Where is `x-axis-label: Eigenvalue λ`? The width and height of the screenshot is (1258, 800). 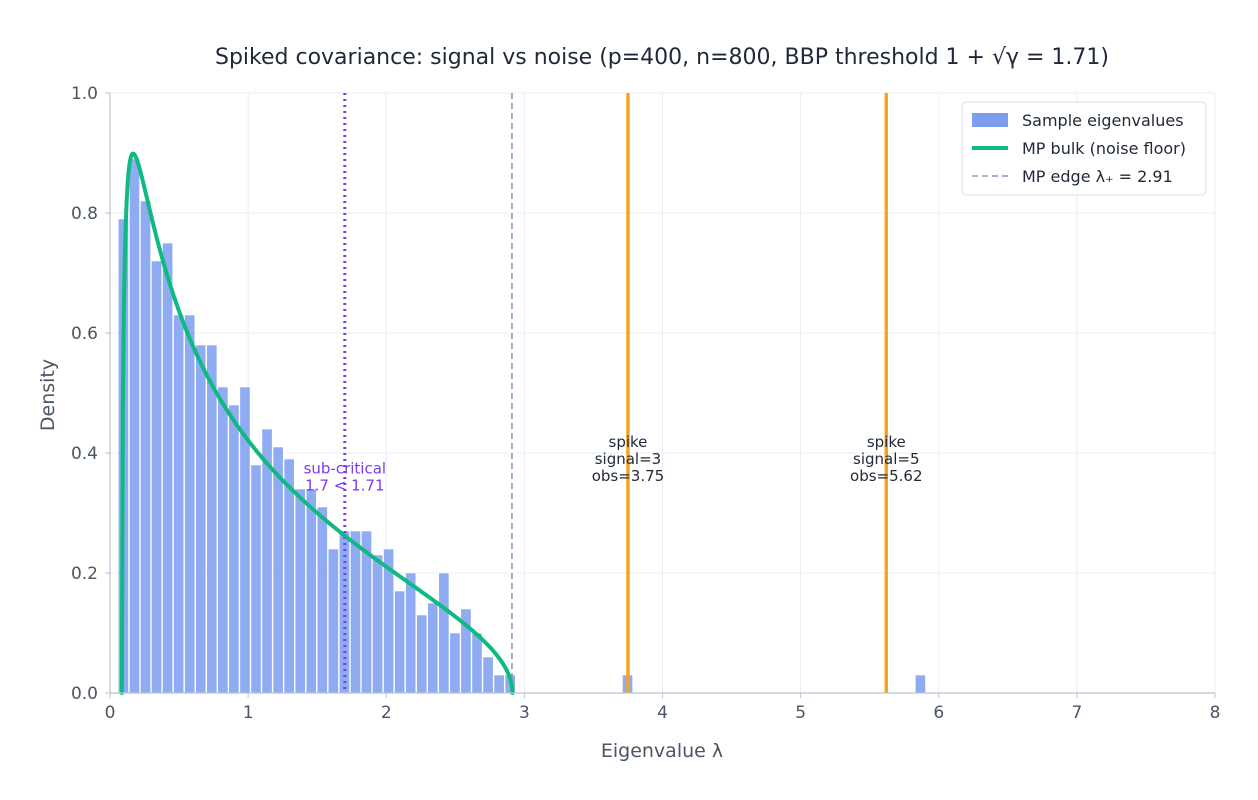 x-axis-label: Eigenvalue λ is located at coordinates (662, 751).